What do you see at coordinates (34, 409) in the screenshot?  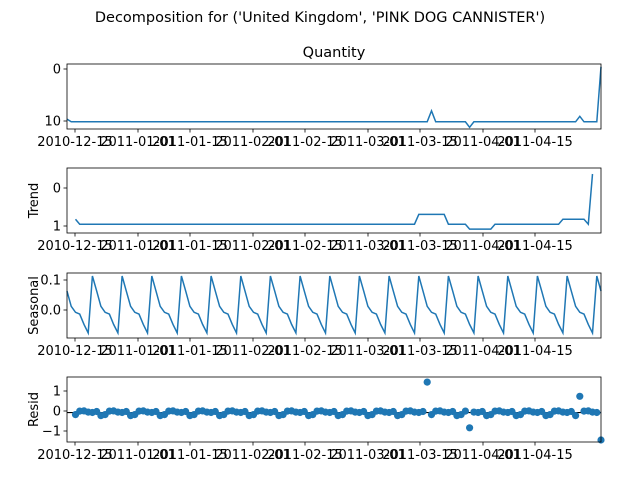 I see `y-axis-label: Resid` at bounding box center [34, 409].